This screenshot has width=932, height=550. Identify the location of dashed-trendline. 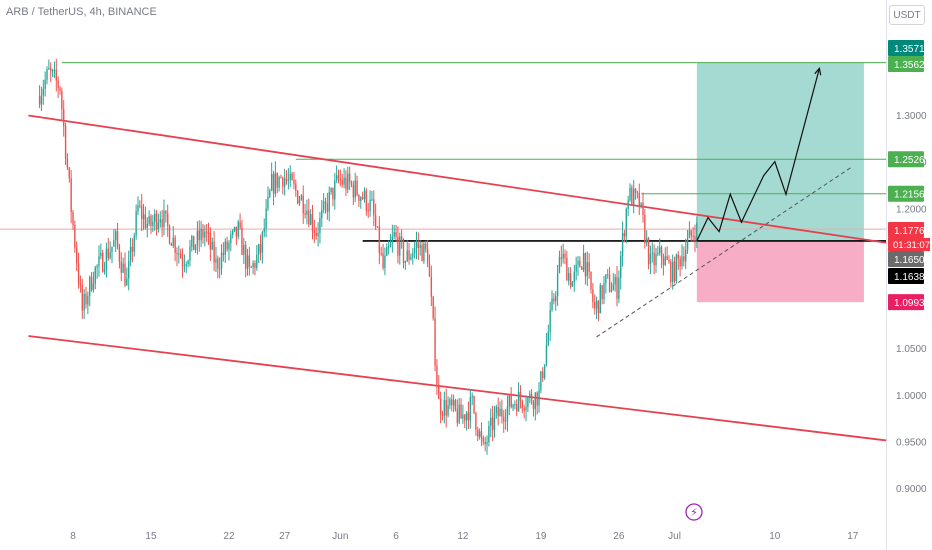
(725, 251).